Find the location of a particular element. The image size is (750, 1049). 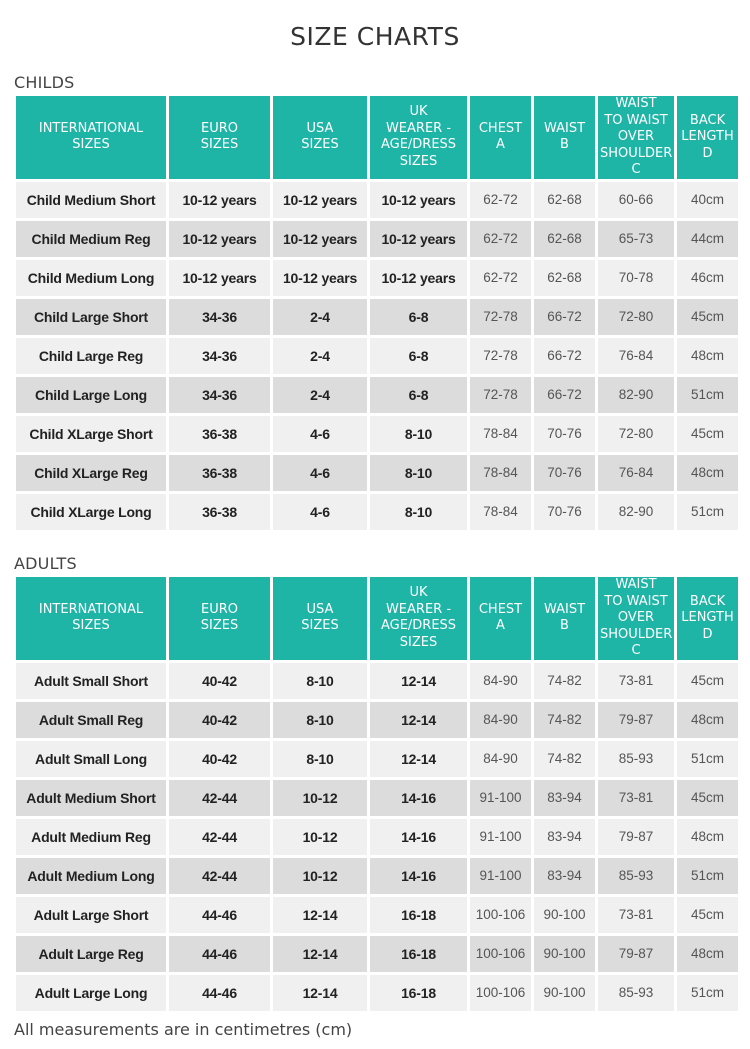

cell-international-size: Child Medium Long is located at coordinates (91, 277).